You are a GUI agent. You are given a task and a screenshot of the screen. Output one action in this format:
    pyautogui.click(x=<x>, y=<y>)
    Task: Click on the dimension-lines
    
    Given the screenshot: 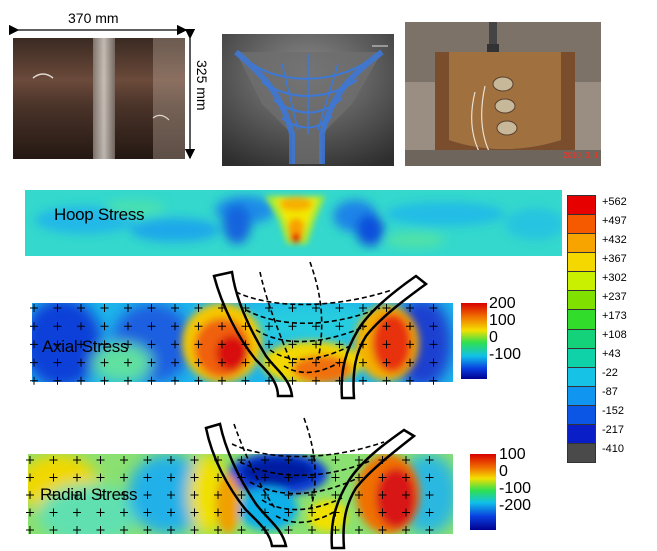 What is the action you would take?
    pyautogui.click(x=102, y=92)
    